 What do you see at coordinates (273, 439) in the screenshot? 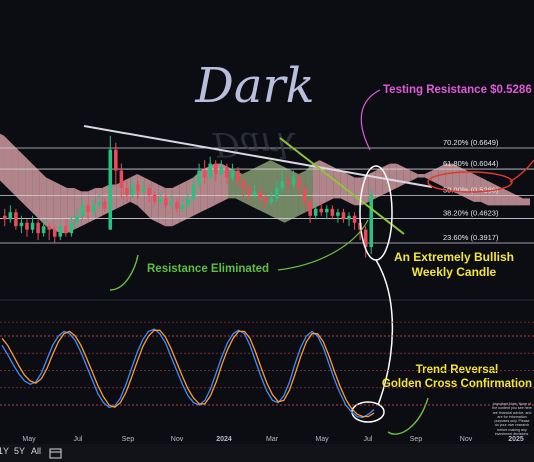
I see `x-axis: May Jul Sep Nov 2024 Mar May Jul Sep Nov 2025` at bounding box center [273, 439].